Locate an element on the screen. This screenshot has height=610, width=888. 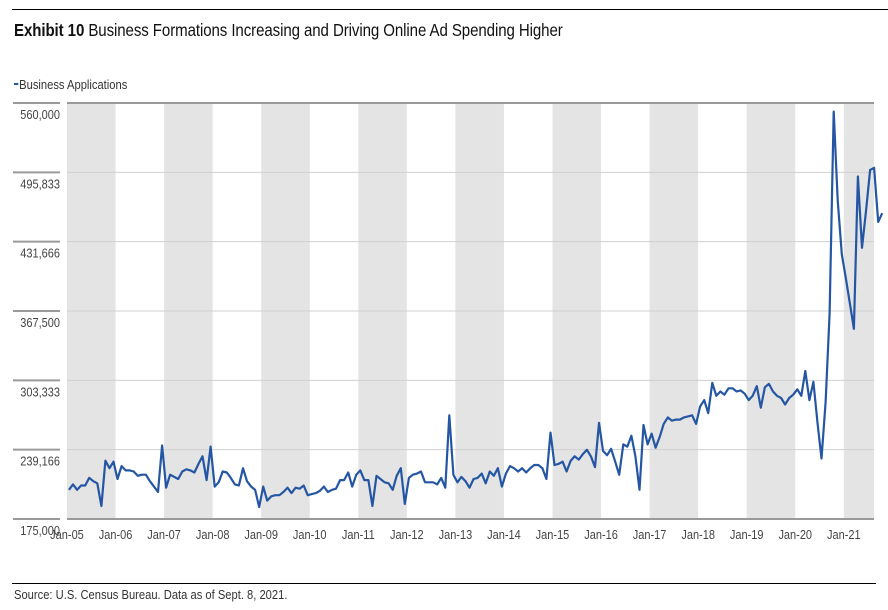
legend-label: Business Applications is located at coordinates (73, 84).